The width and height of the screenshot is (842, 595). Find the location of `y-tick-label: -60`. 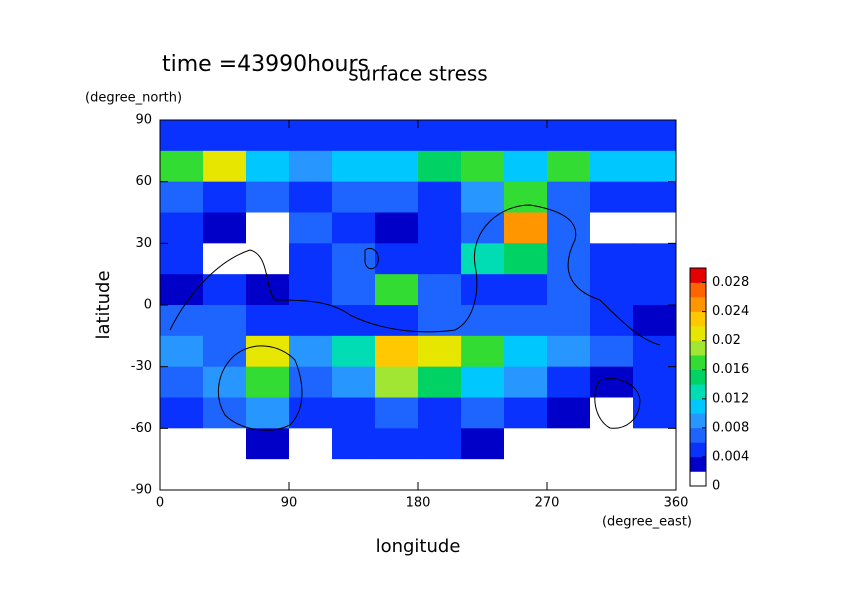

y-tick-label: -60 is located at coordinates (141, 428).